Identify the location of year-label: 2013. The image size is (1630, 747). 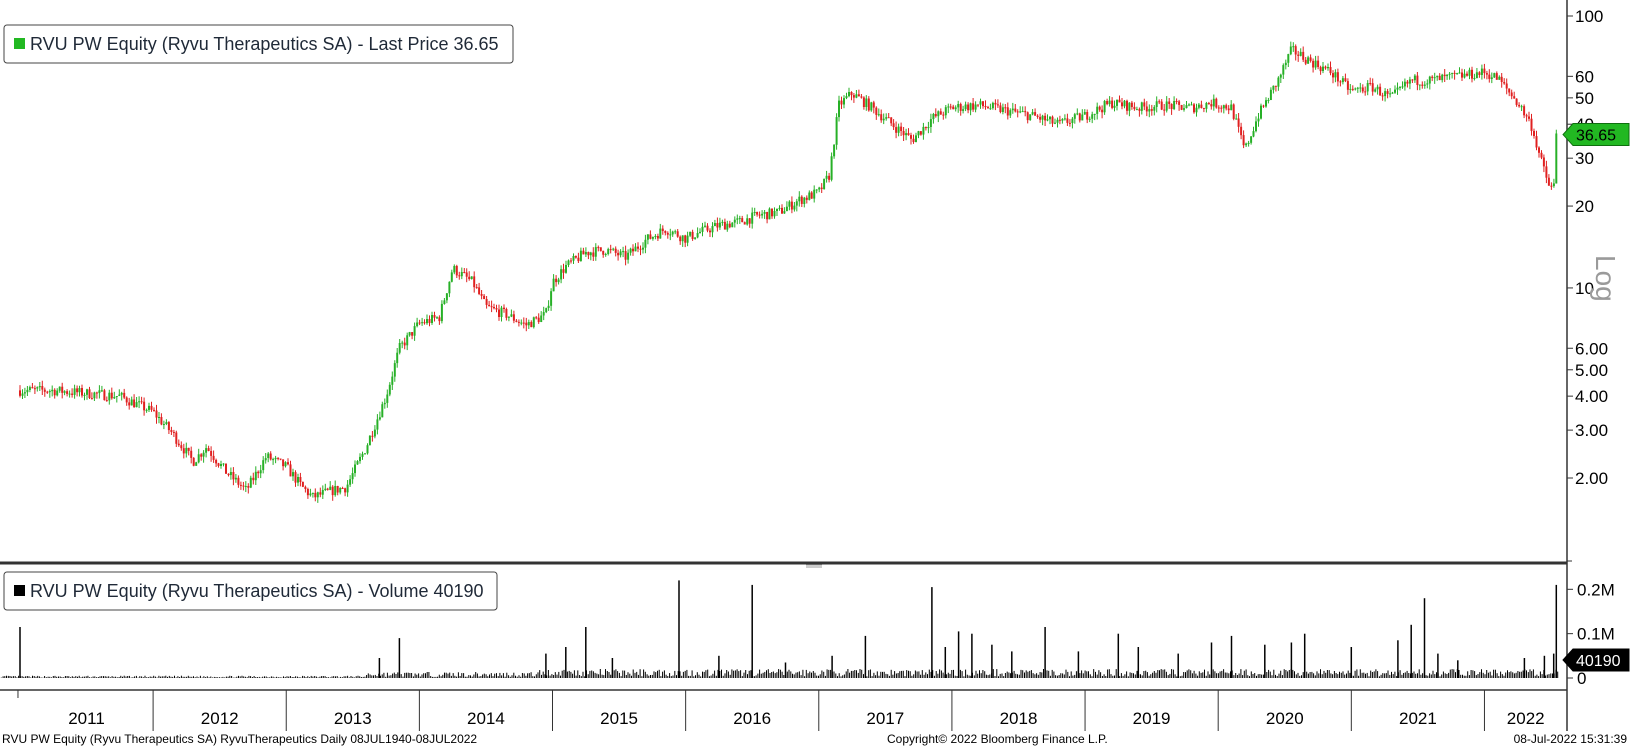
(353, 718).